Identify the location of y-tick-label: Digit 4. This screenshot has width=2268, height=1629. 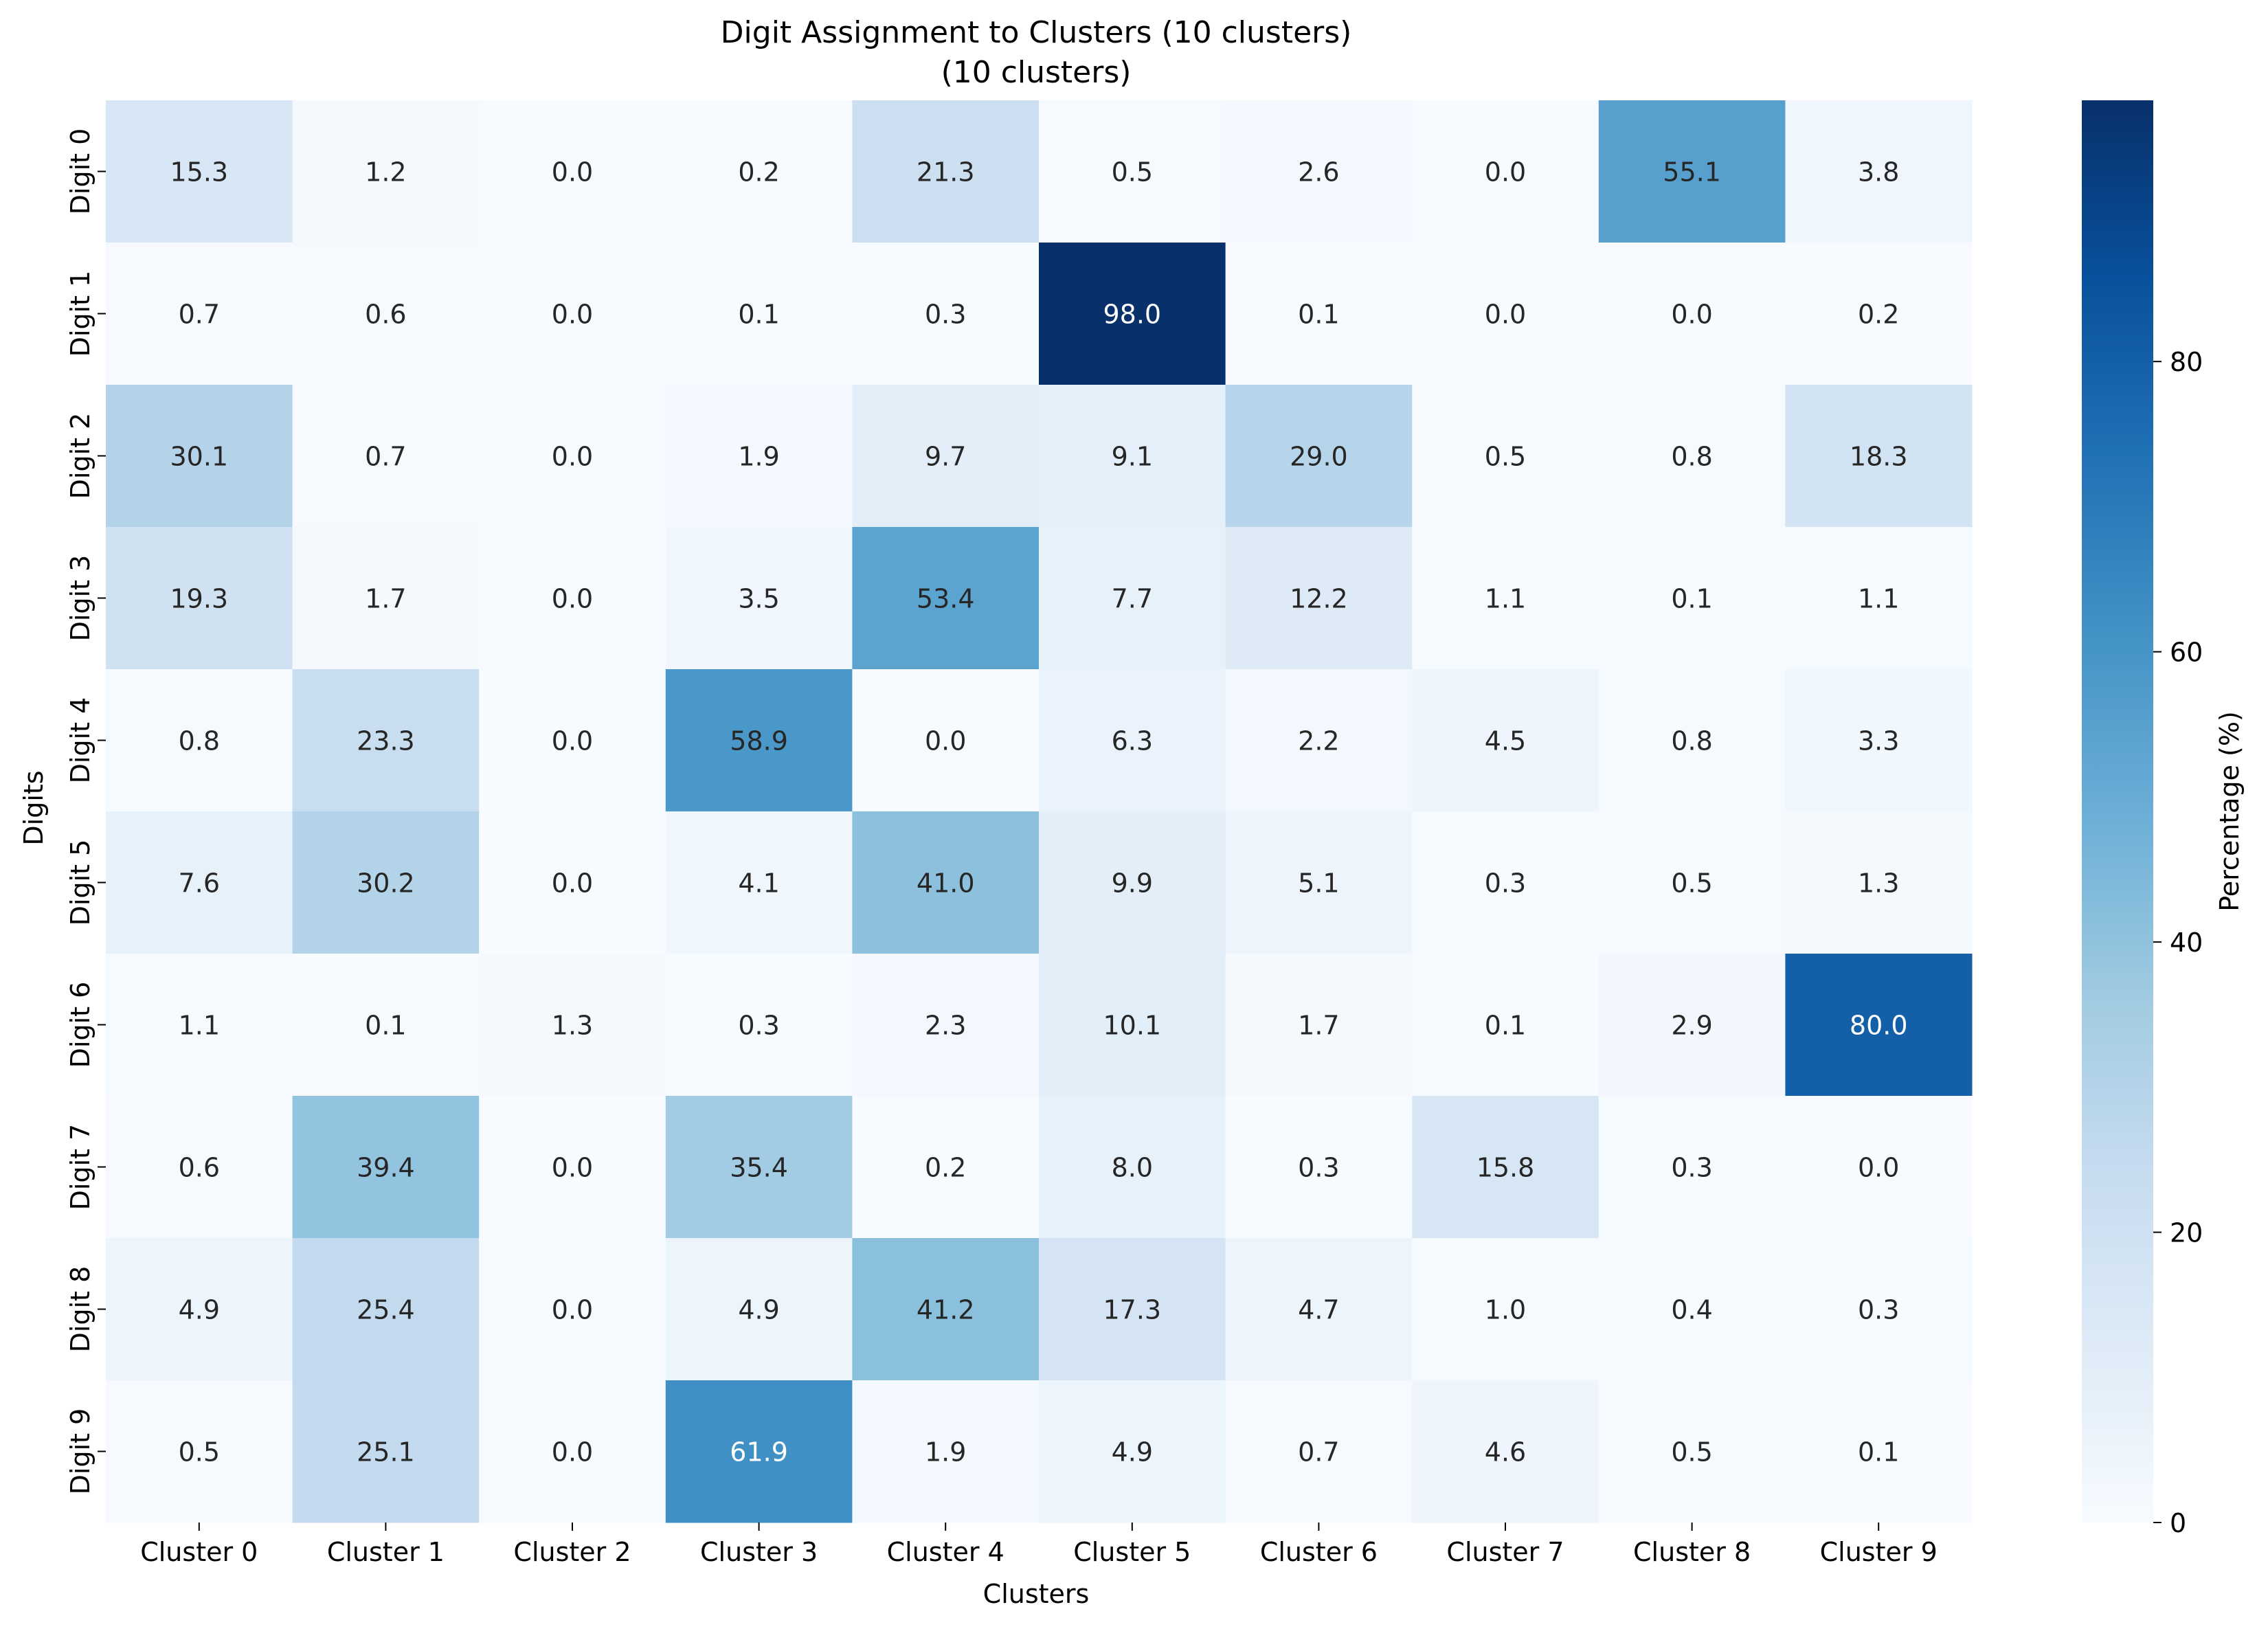
(80, 740).